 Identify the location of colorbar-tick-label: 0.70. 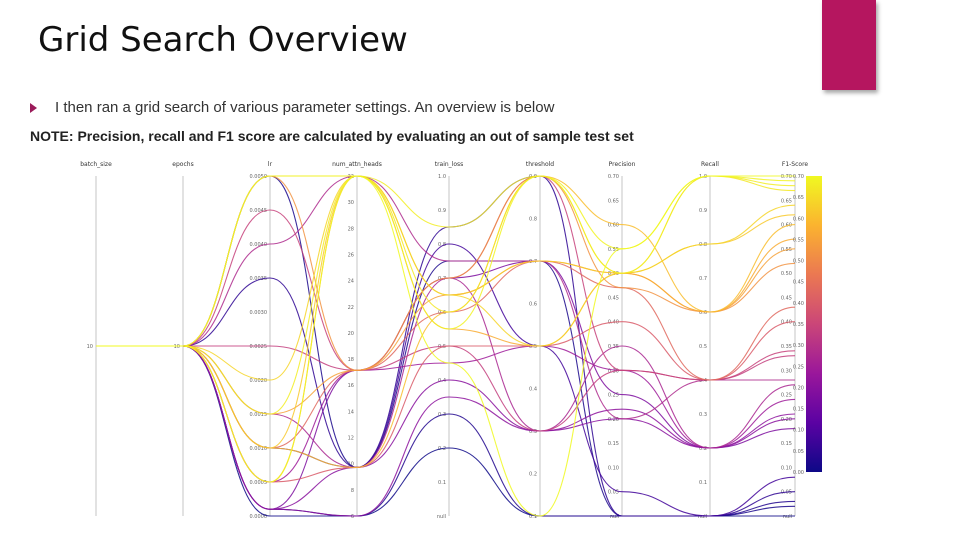
(798, 177).